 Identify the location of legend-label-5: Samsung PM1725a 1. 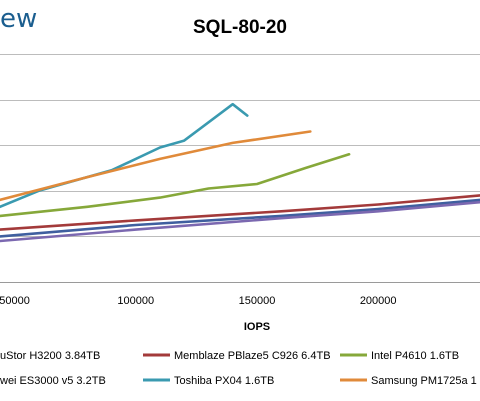
(424, 381).